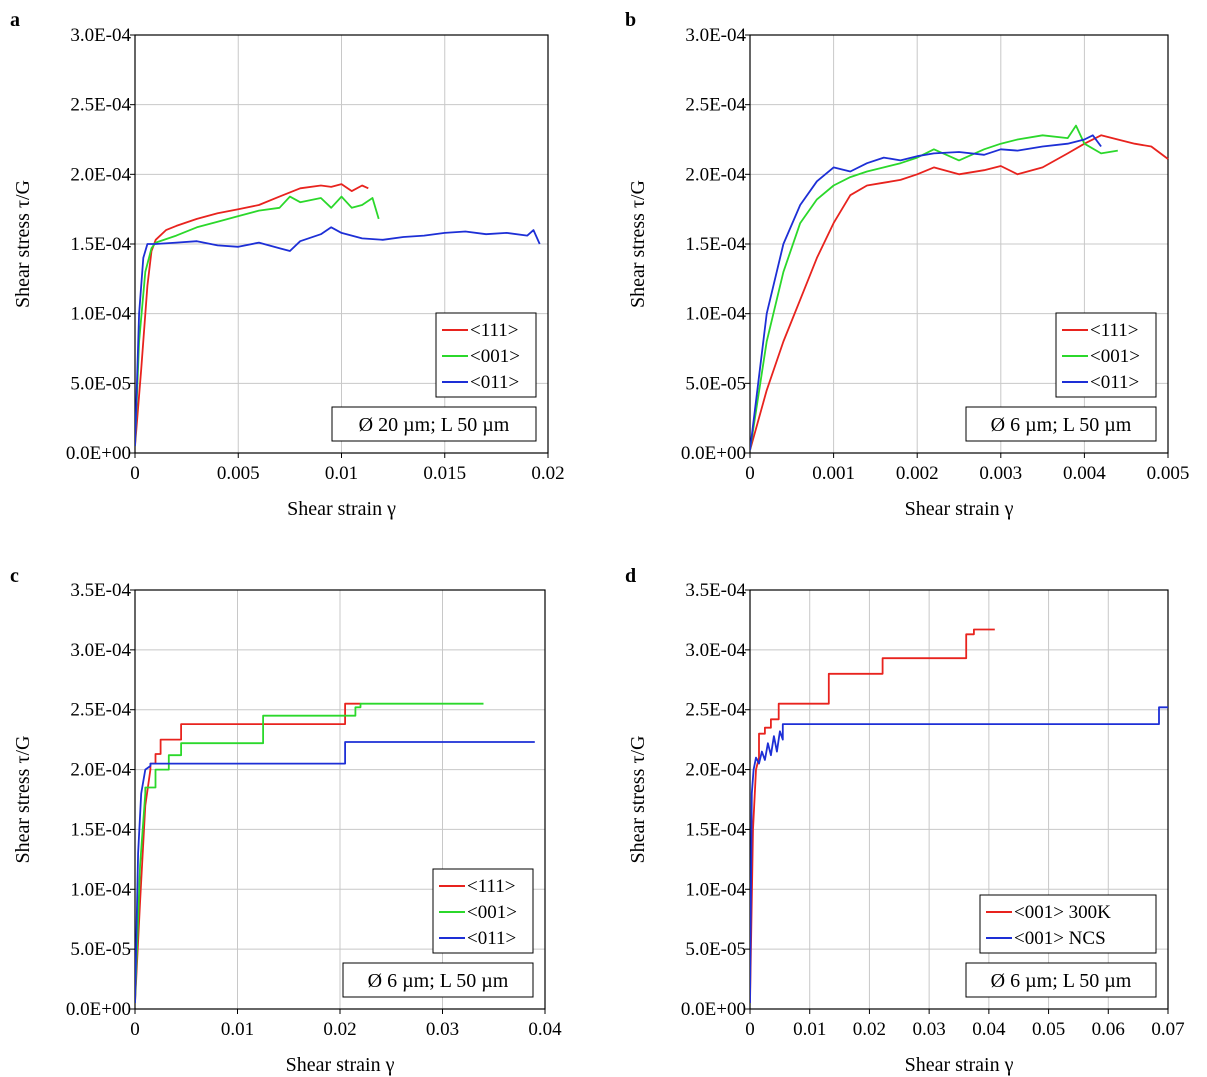 This screenshot has width=1207, height=1077. I want to click on panel-label: b, so click(630, 20).